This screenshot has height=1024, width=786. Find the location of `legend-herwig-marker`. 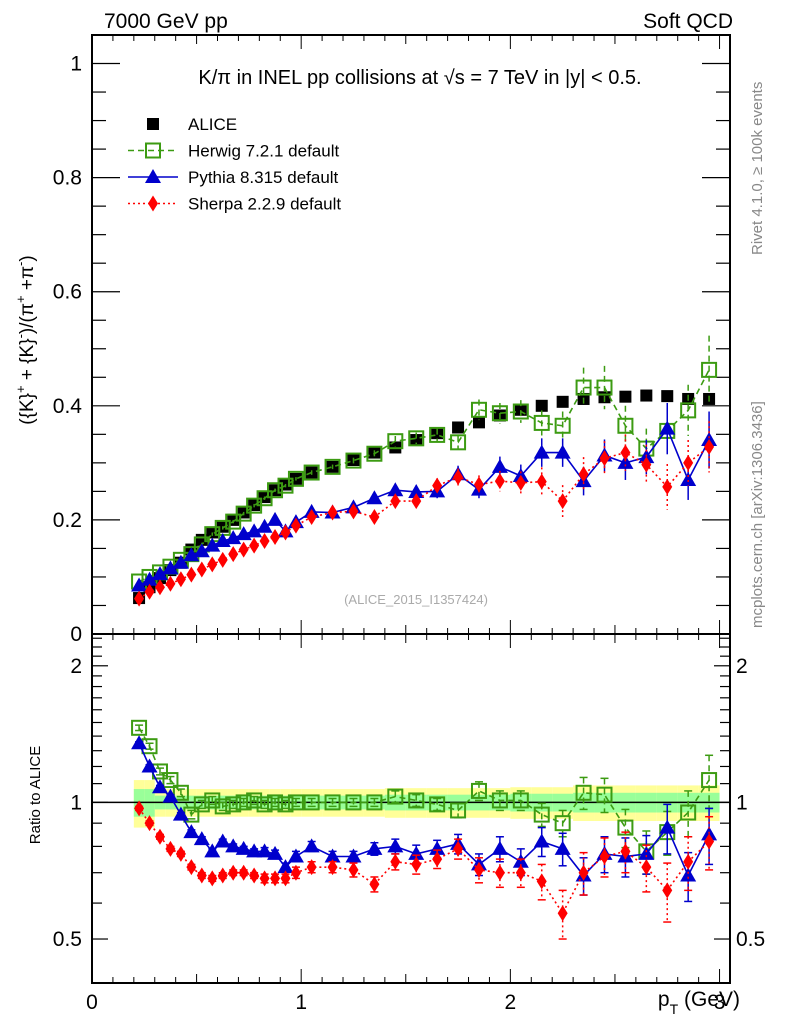

legend-herwig-marker is located at coordinates (153, 150).